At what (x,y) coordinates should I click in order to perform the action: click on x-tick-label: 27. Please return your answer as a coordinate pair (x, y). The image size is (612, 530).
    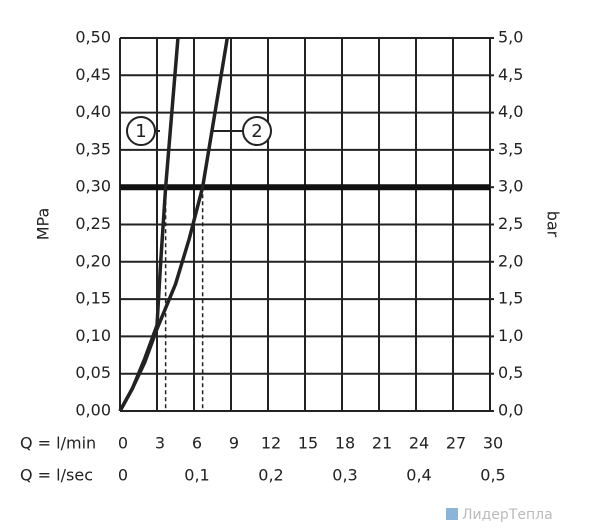
    Looking at the image, I should click on (456, 443).